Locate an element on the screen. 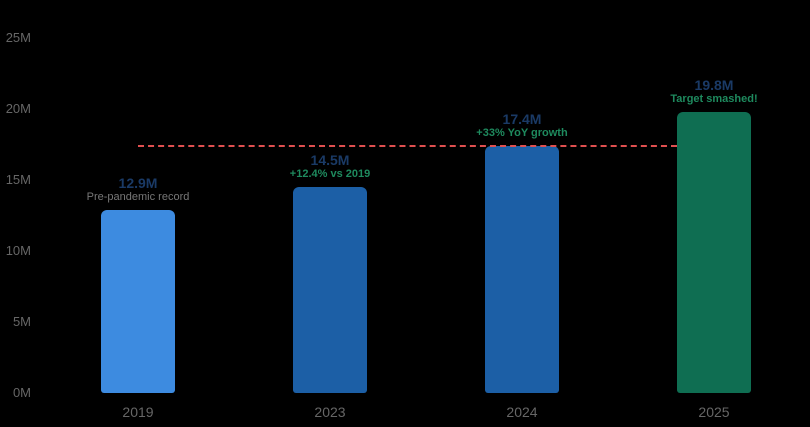  y-axis-tick: 15M is located at coordinates (18, 179).